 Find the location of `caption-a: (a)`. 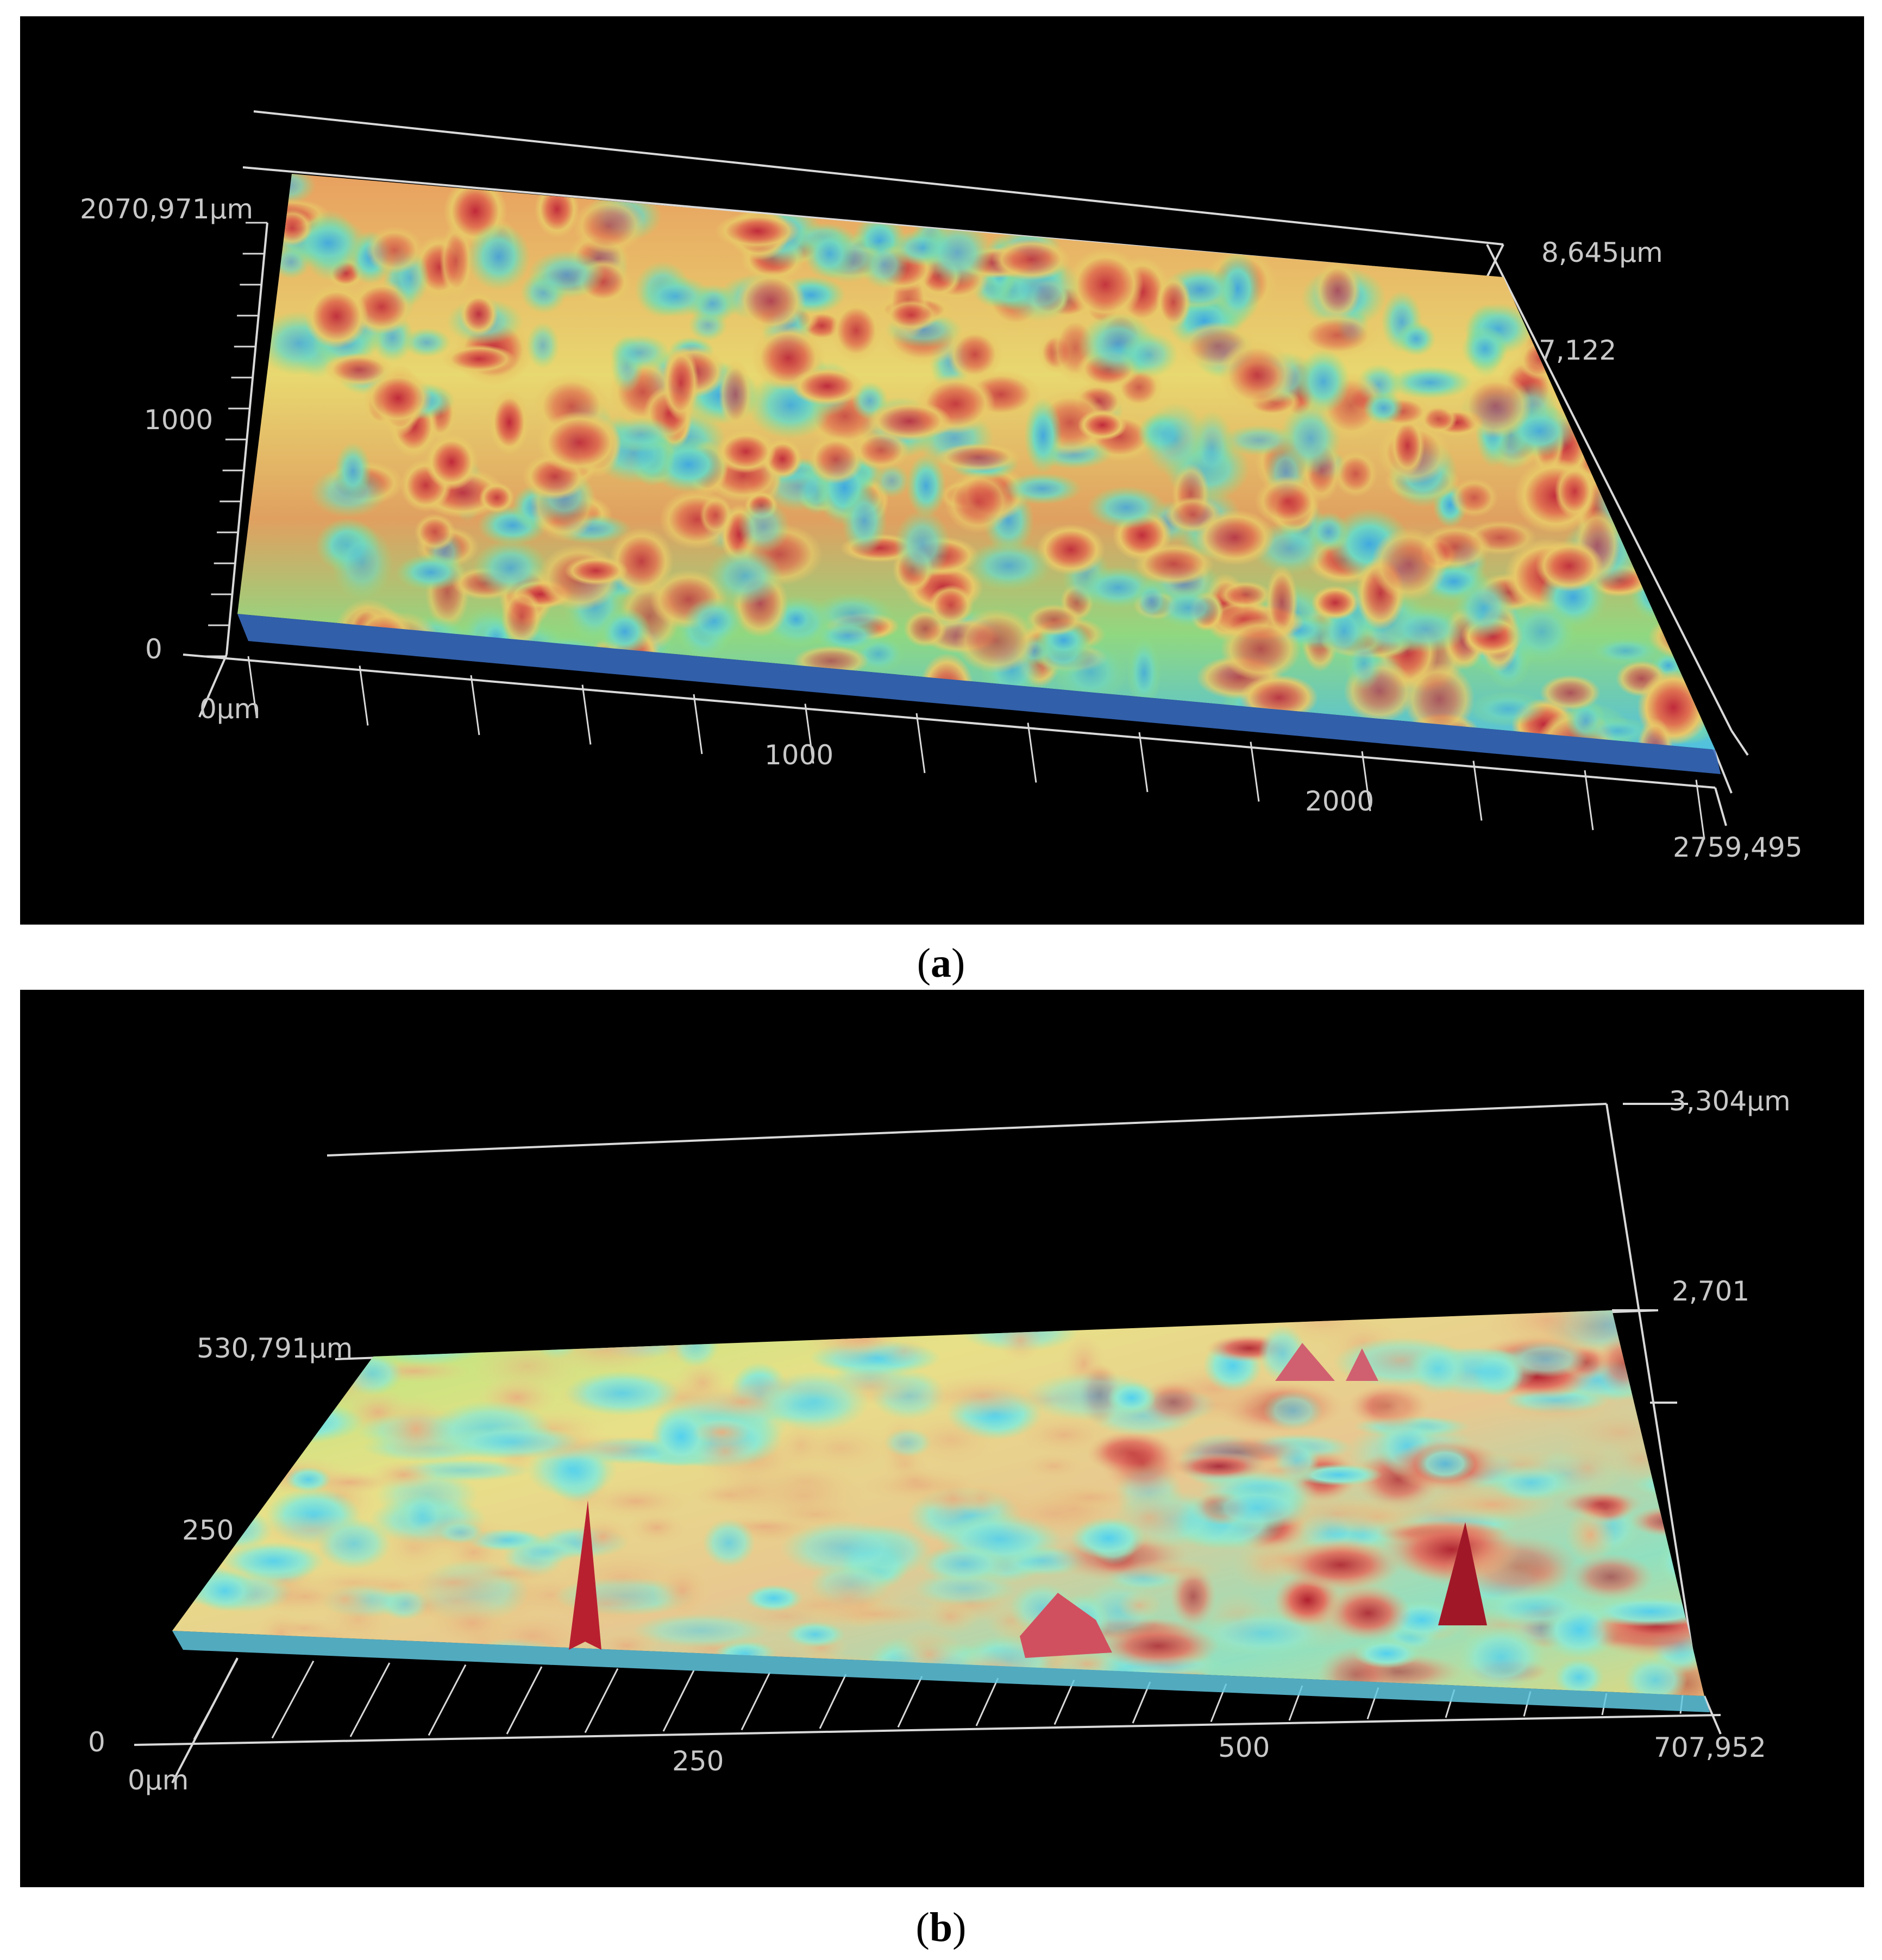

caption-a: (a) is located at coordinates (941, 963).